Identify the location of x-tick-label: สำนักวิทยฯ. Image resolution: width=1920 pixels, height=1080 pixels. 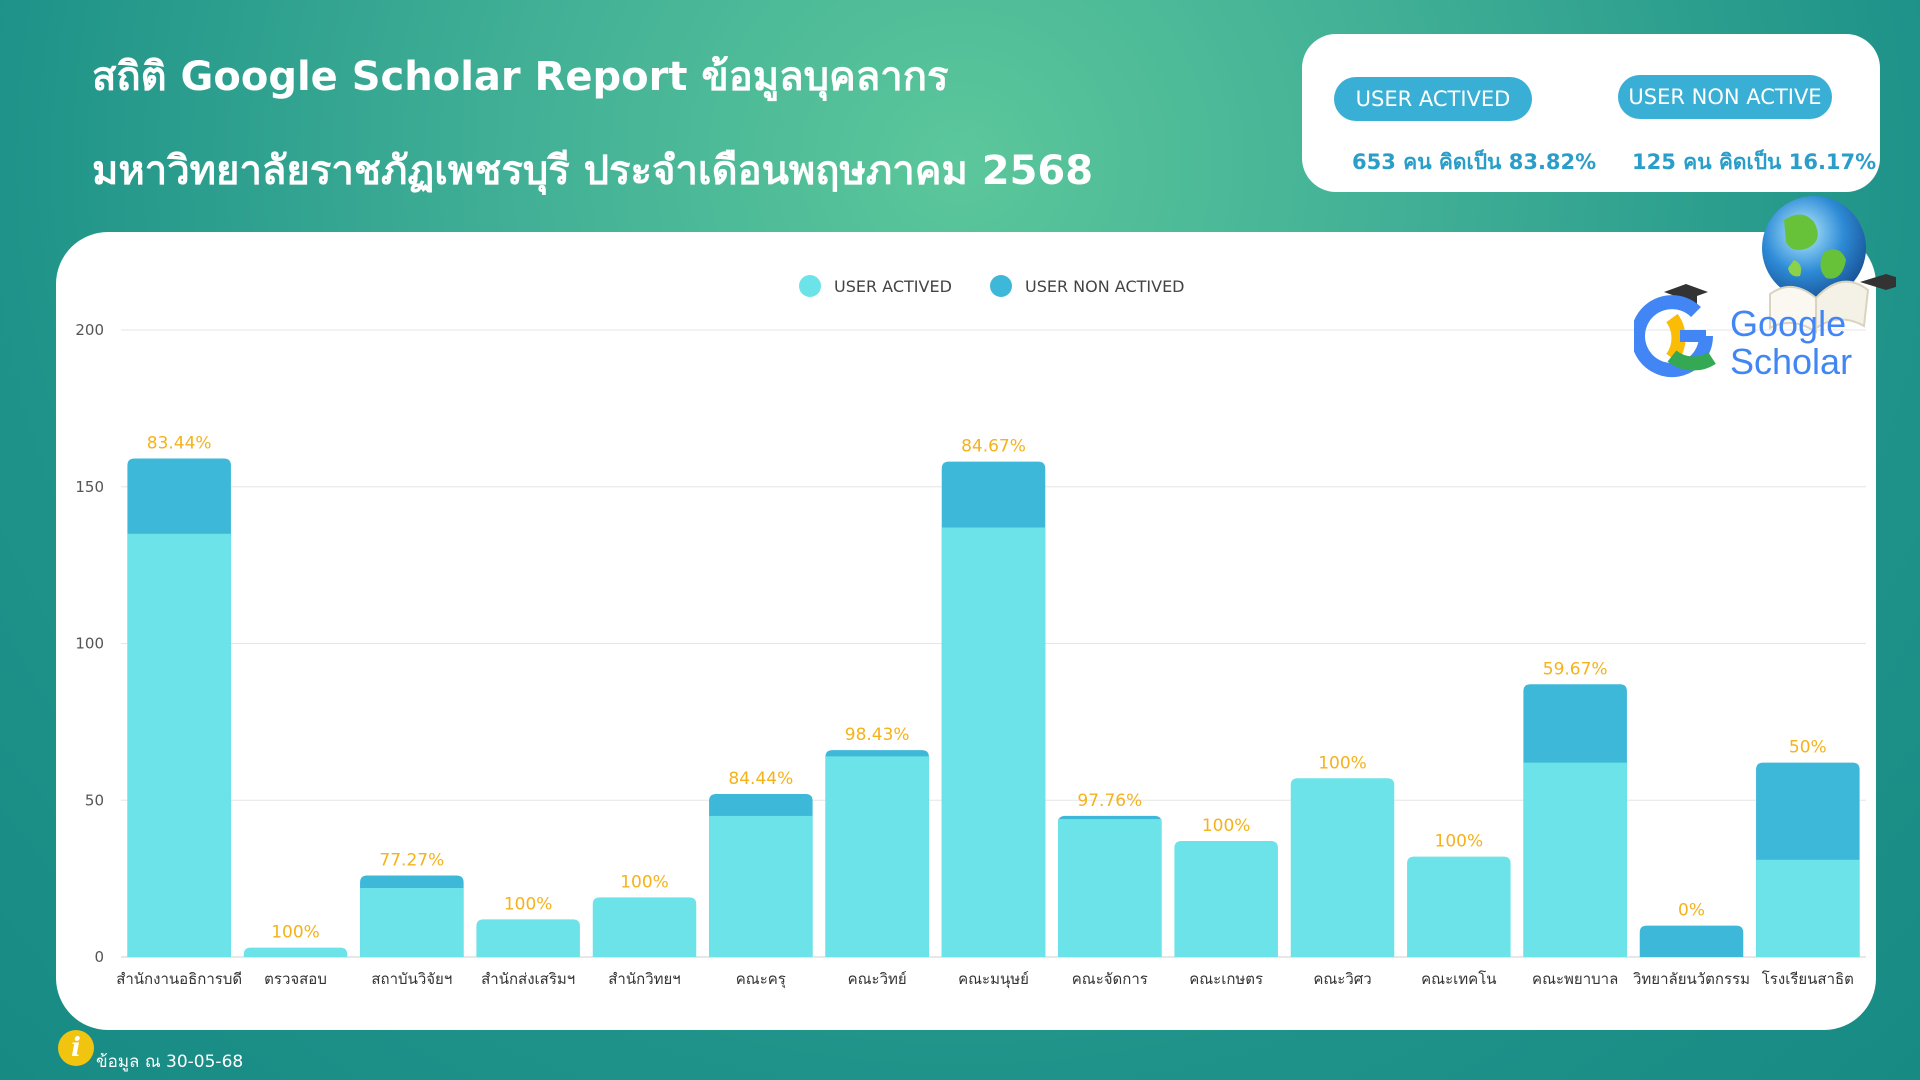
(644, 979).